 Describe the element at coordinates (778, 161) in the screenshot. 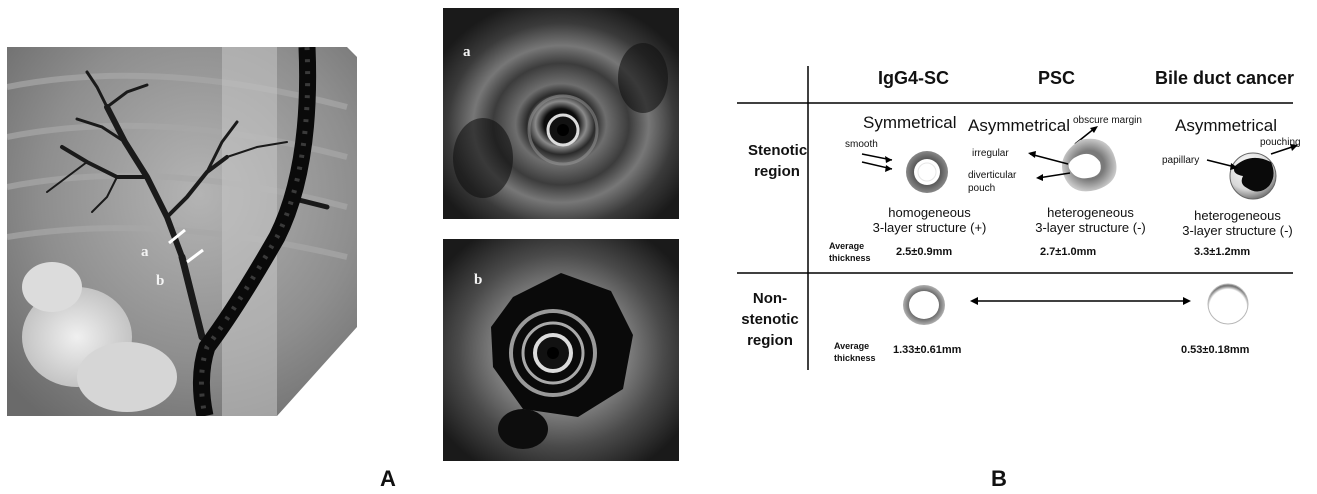

I see `row-label-stenotic: Stenotic region` at that location.